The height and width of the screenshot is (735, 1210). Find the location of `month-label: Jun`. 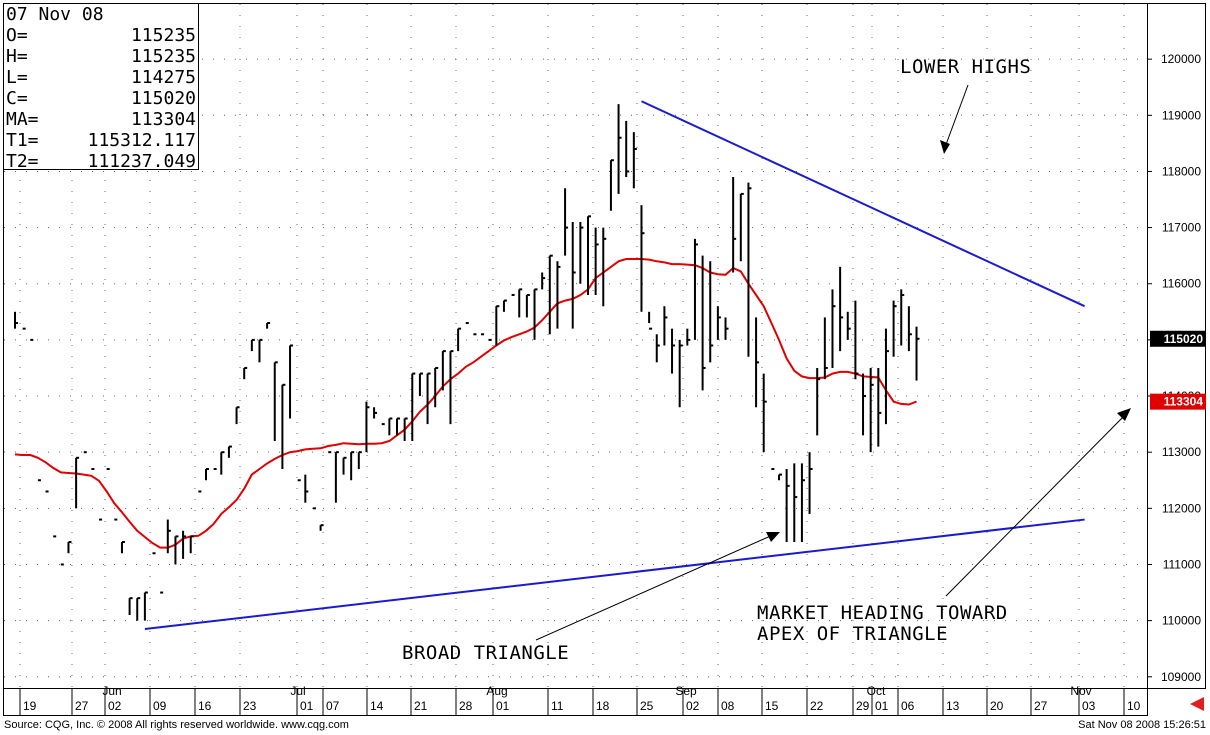

month-label: Jun is located at coordinates (111, 691).